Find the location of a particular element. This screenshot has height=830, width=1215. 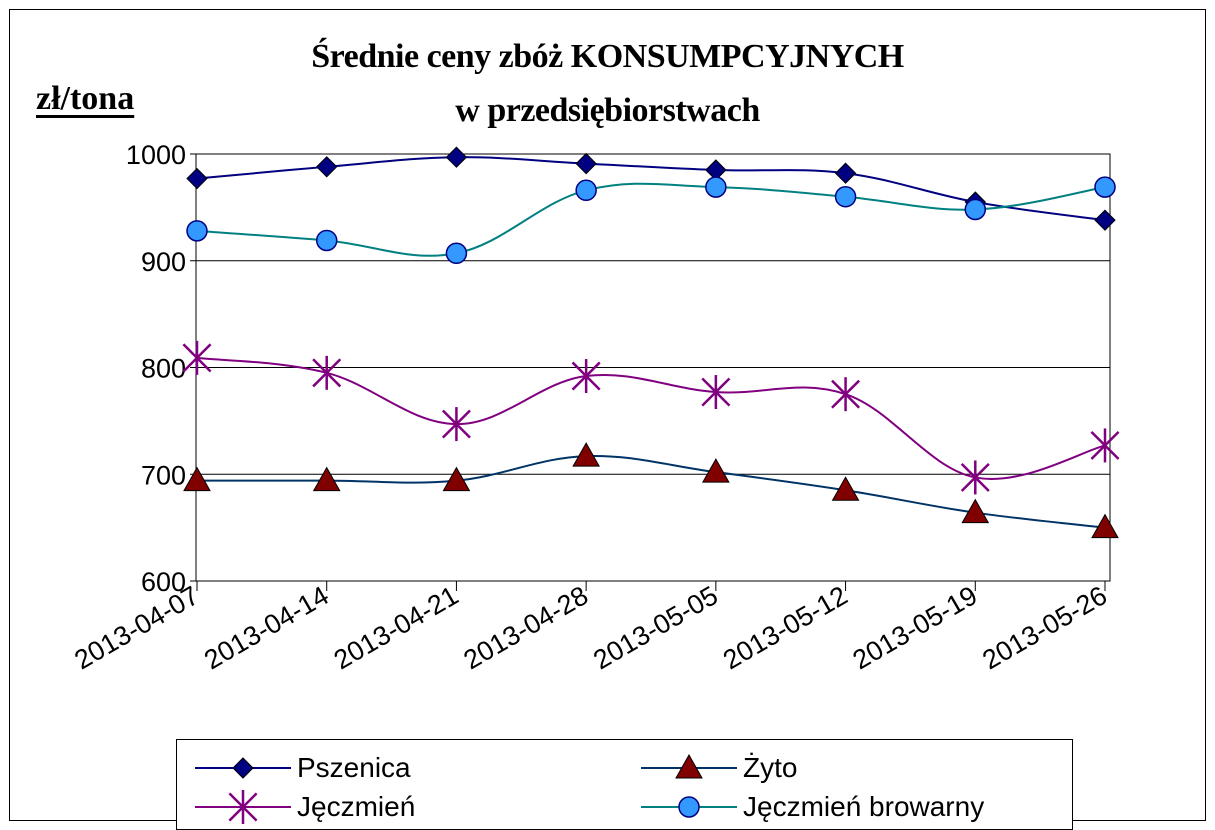

legend-item: Pszenica is located at coordinates (302, 768).